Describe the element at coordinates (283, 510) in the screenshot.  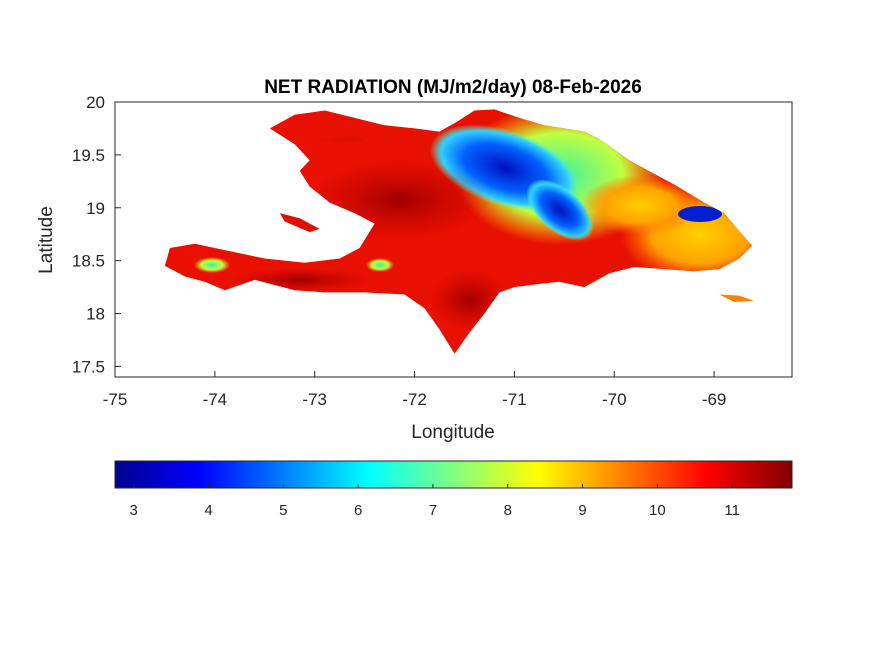
I see `colorbar-tick-label: 5` at that location.